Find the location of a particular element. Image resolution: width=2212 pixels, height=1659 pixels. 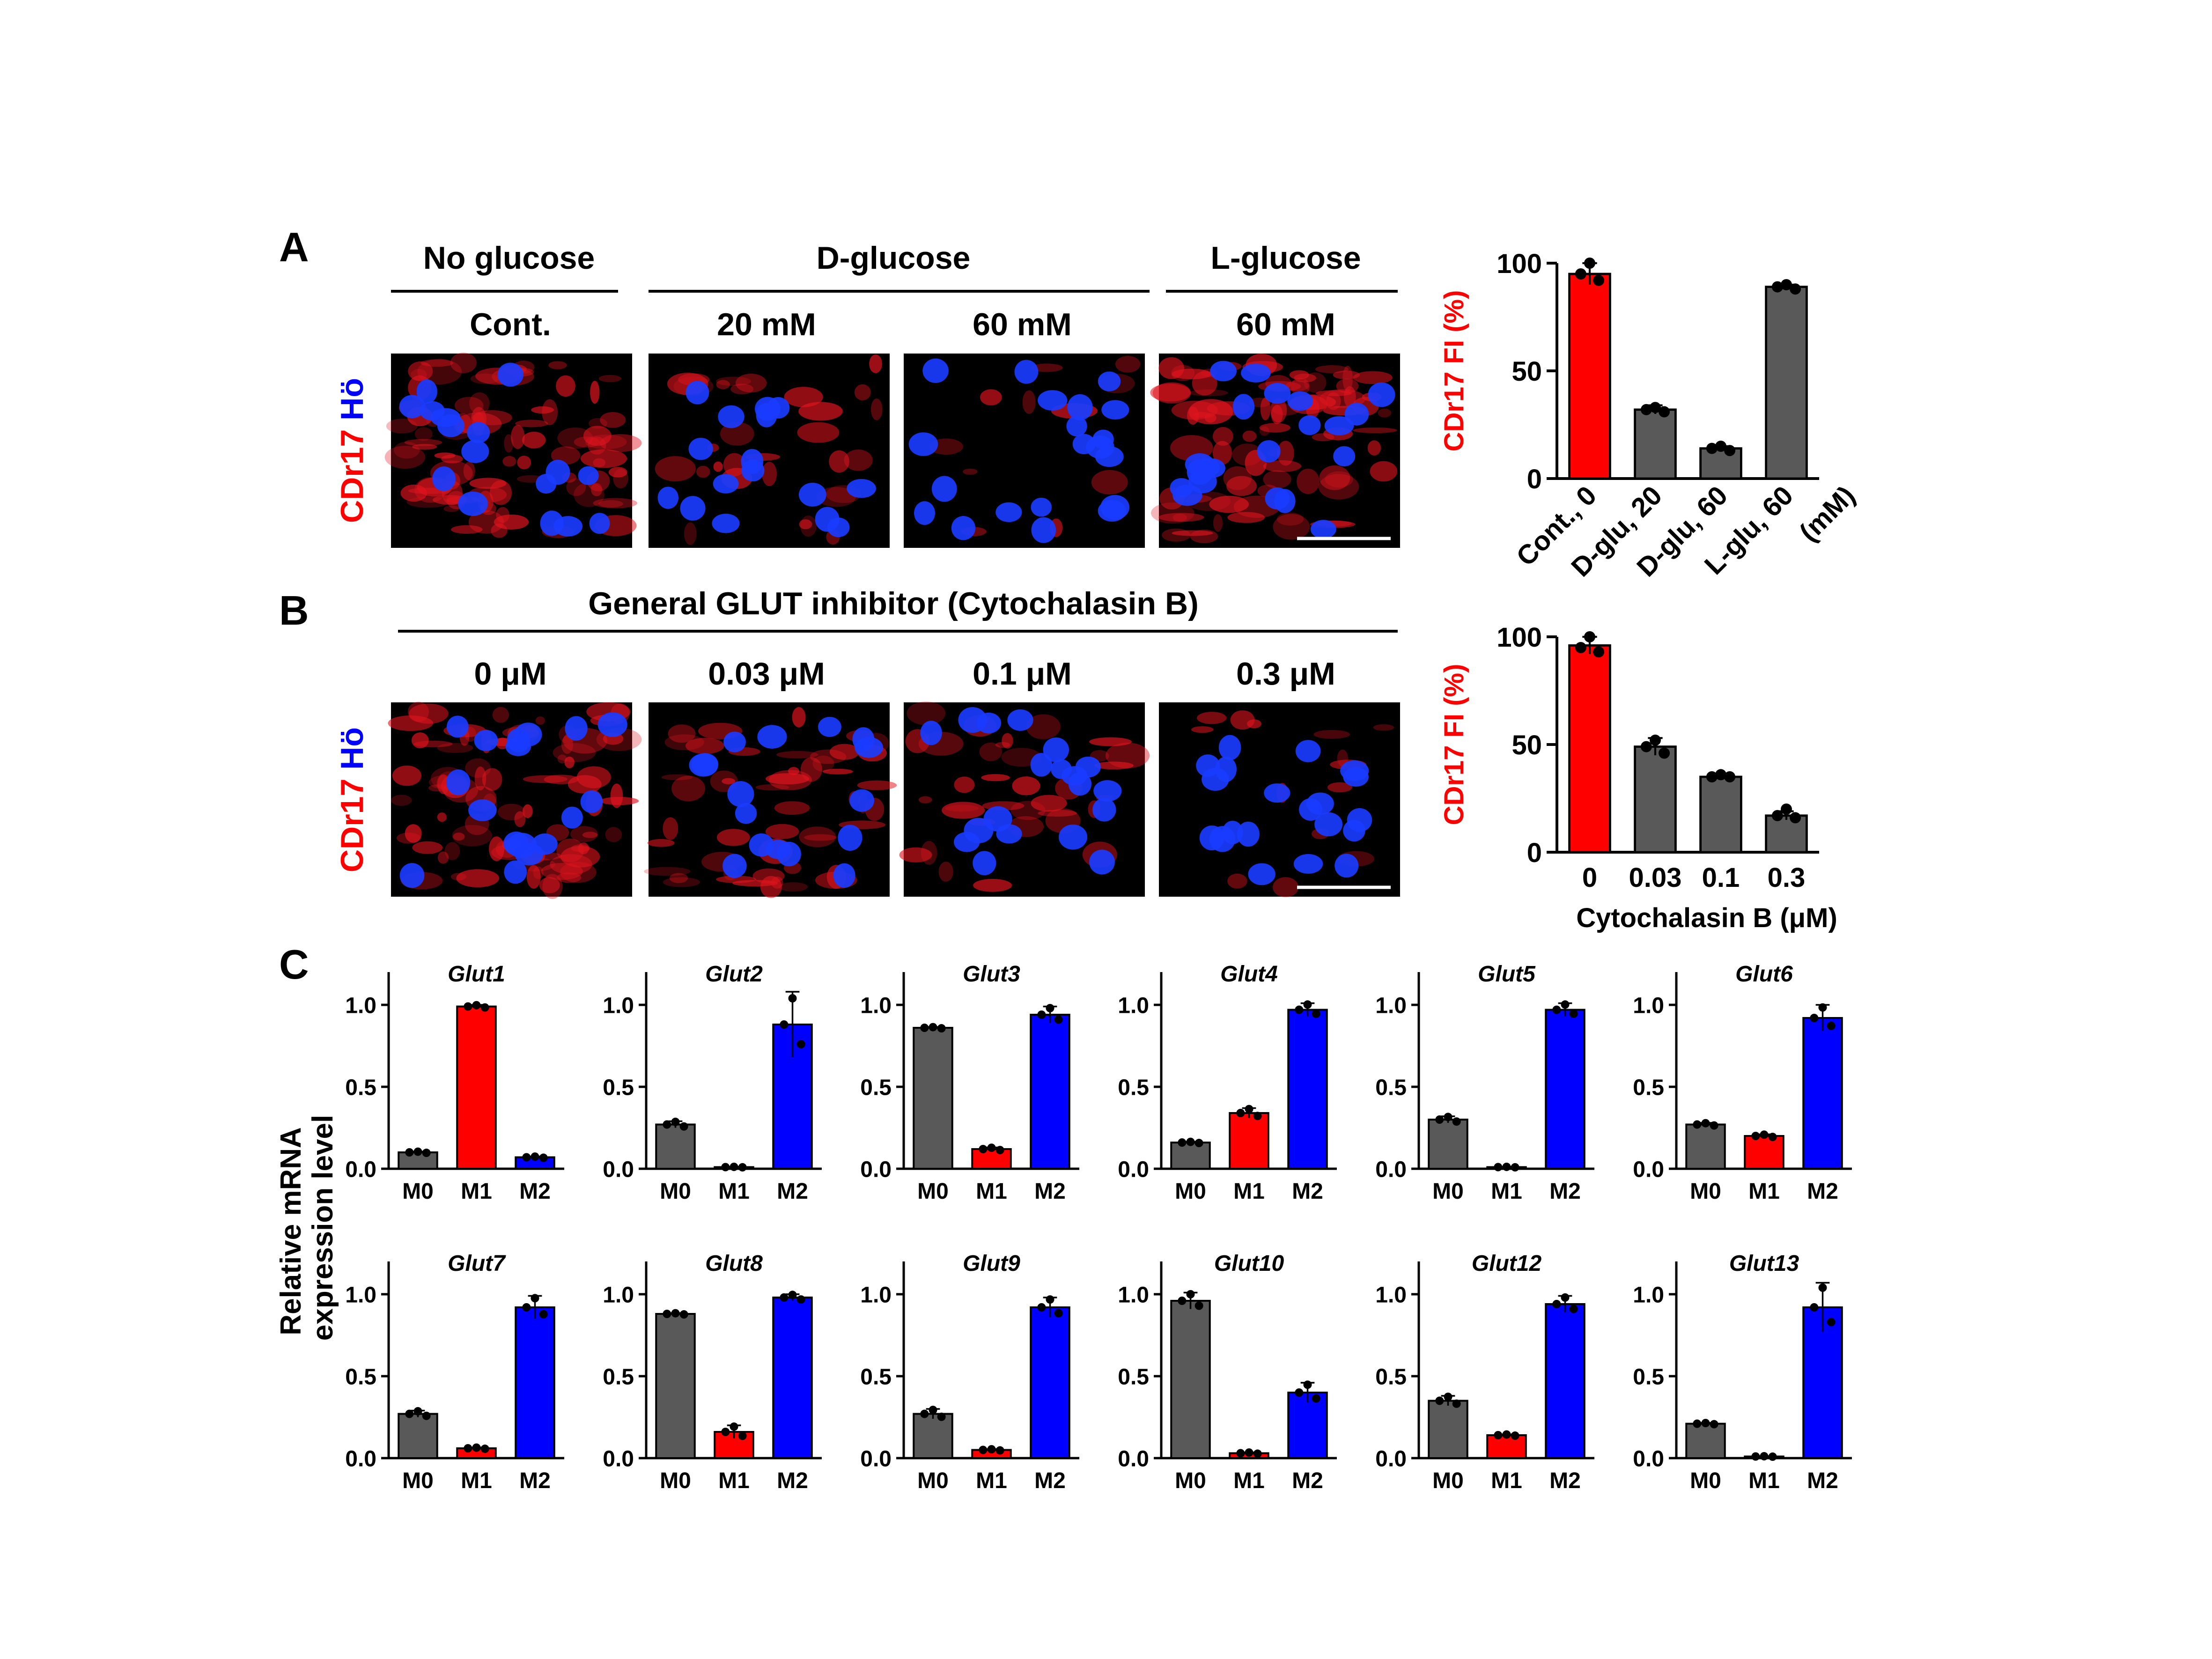

chart-title: Glut7 is located at coordinates (477, 1263).